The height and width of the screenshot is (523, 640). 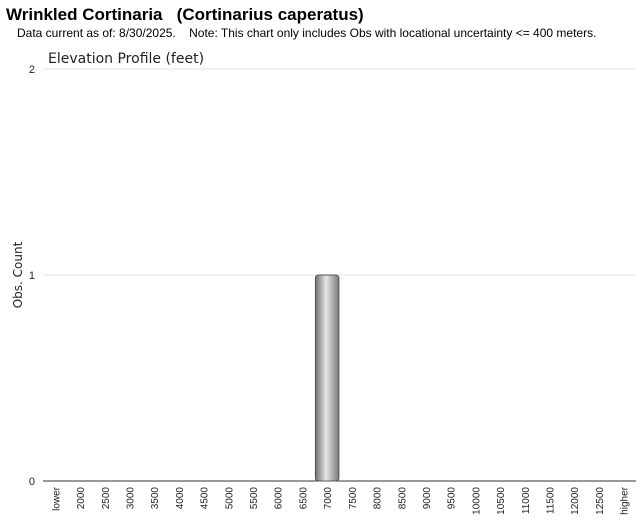 I want to click on chart-title: Elevation Profile (feet), so click(x=126, y=59).